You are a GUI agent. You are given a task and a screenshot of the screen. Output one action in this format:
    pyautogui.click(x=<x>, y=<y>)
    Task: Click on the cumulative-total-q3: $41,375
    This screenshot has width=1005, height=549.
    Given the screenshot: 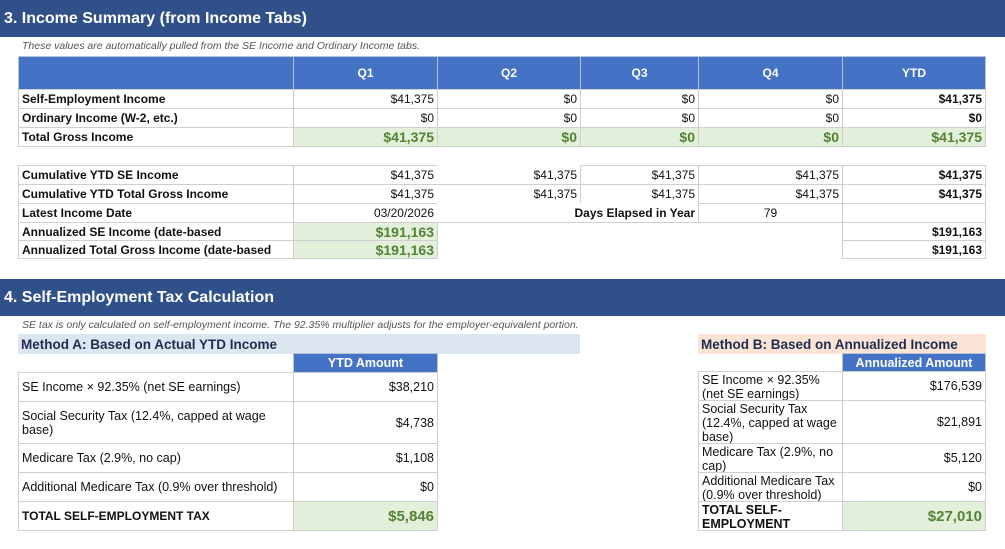 What is the action you would take?
    pyautogui.click(x=639, y=194)
    